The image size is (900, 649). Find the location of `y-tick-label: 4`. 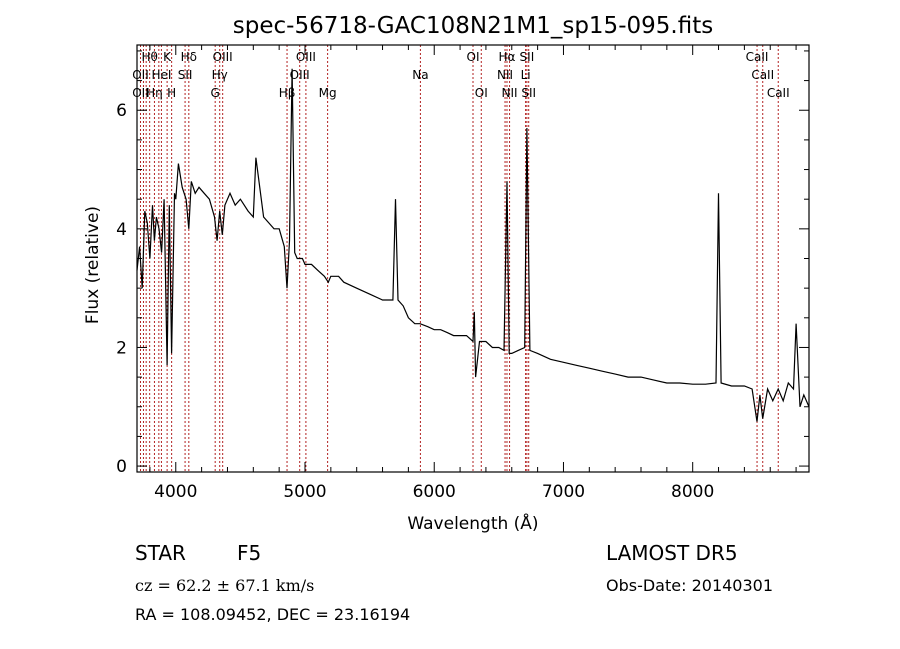

y-tick-label: 4 is located at coordinates (121, 230).